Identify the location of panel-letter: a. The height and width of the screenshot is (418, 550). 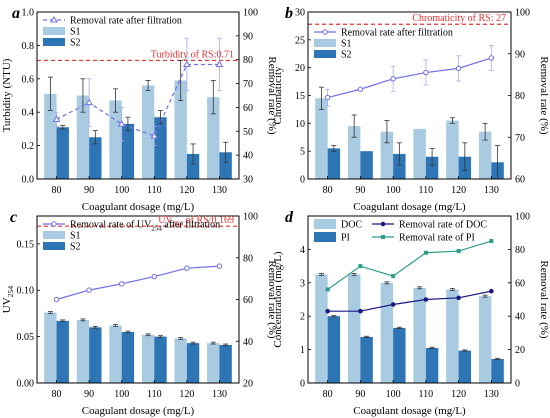
(16, 13).